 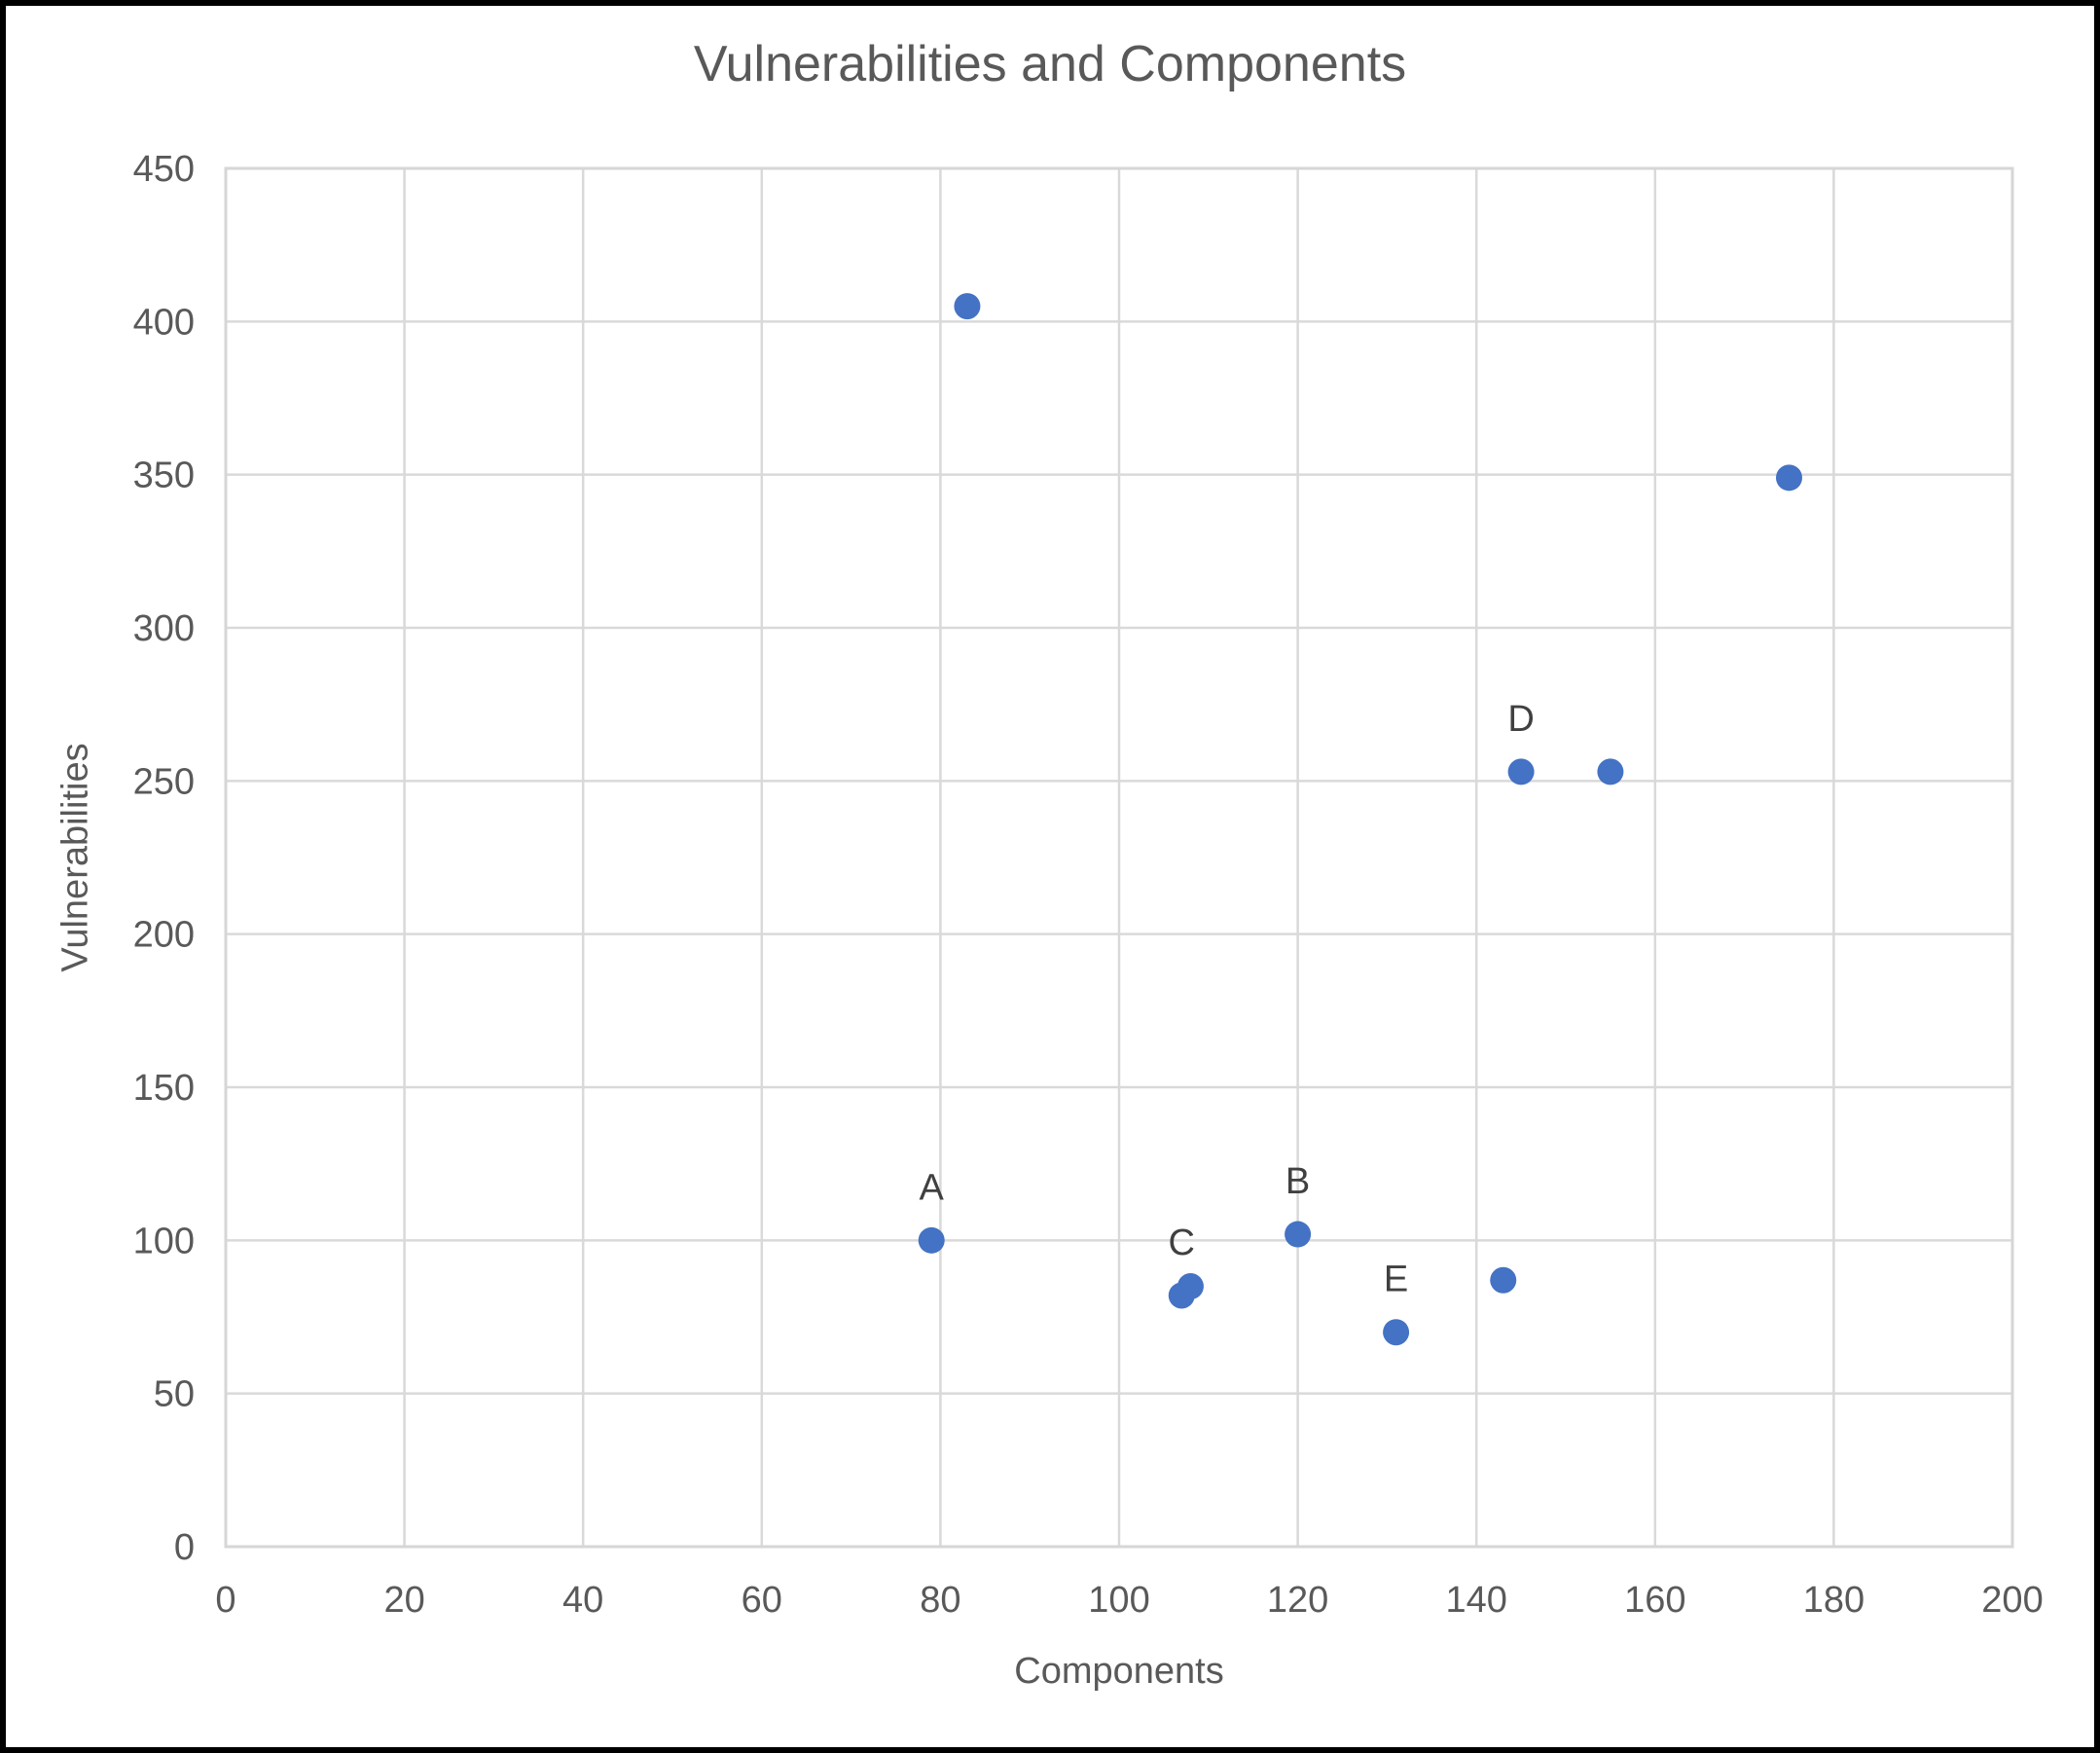 What do you see at coordinates (403, 1600) in the screenshot?
I see `x-tick-label: 20` at bounding box center [403, 1600].